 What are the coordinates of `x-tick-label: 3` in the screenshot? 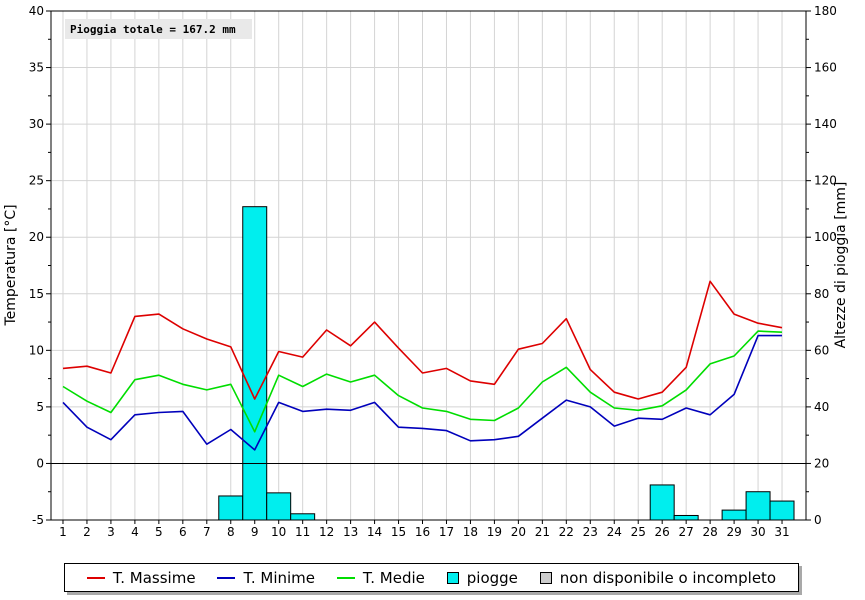 It's located at (111, 532).